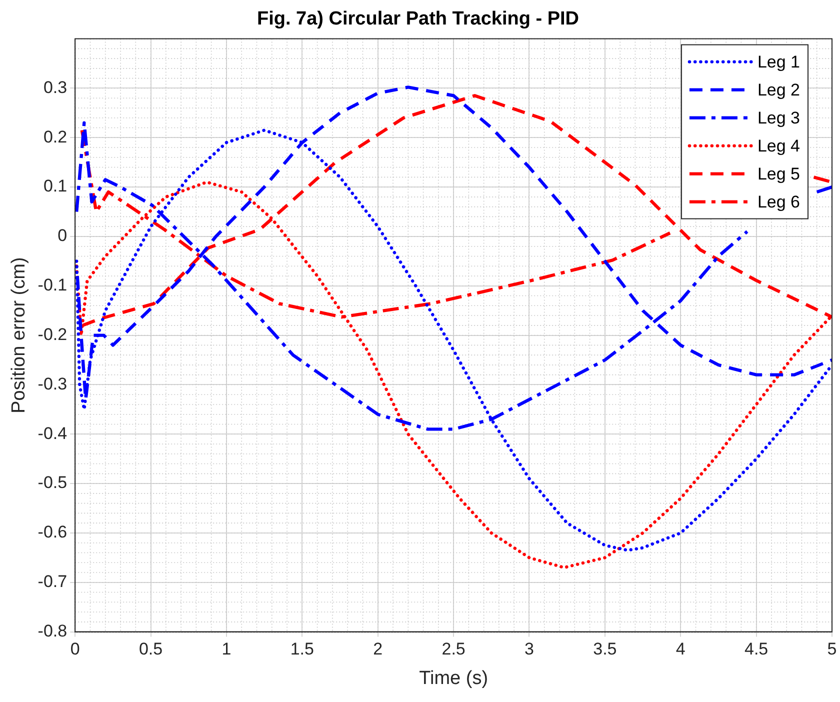  Describe the element at coordinates (55, 87) in the screenshot. I see `y-tick-label: 0.3` at that location.